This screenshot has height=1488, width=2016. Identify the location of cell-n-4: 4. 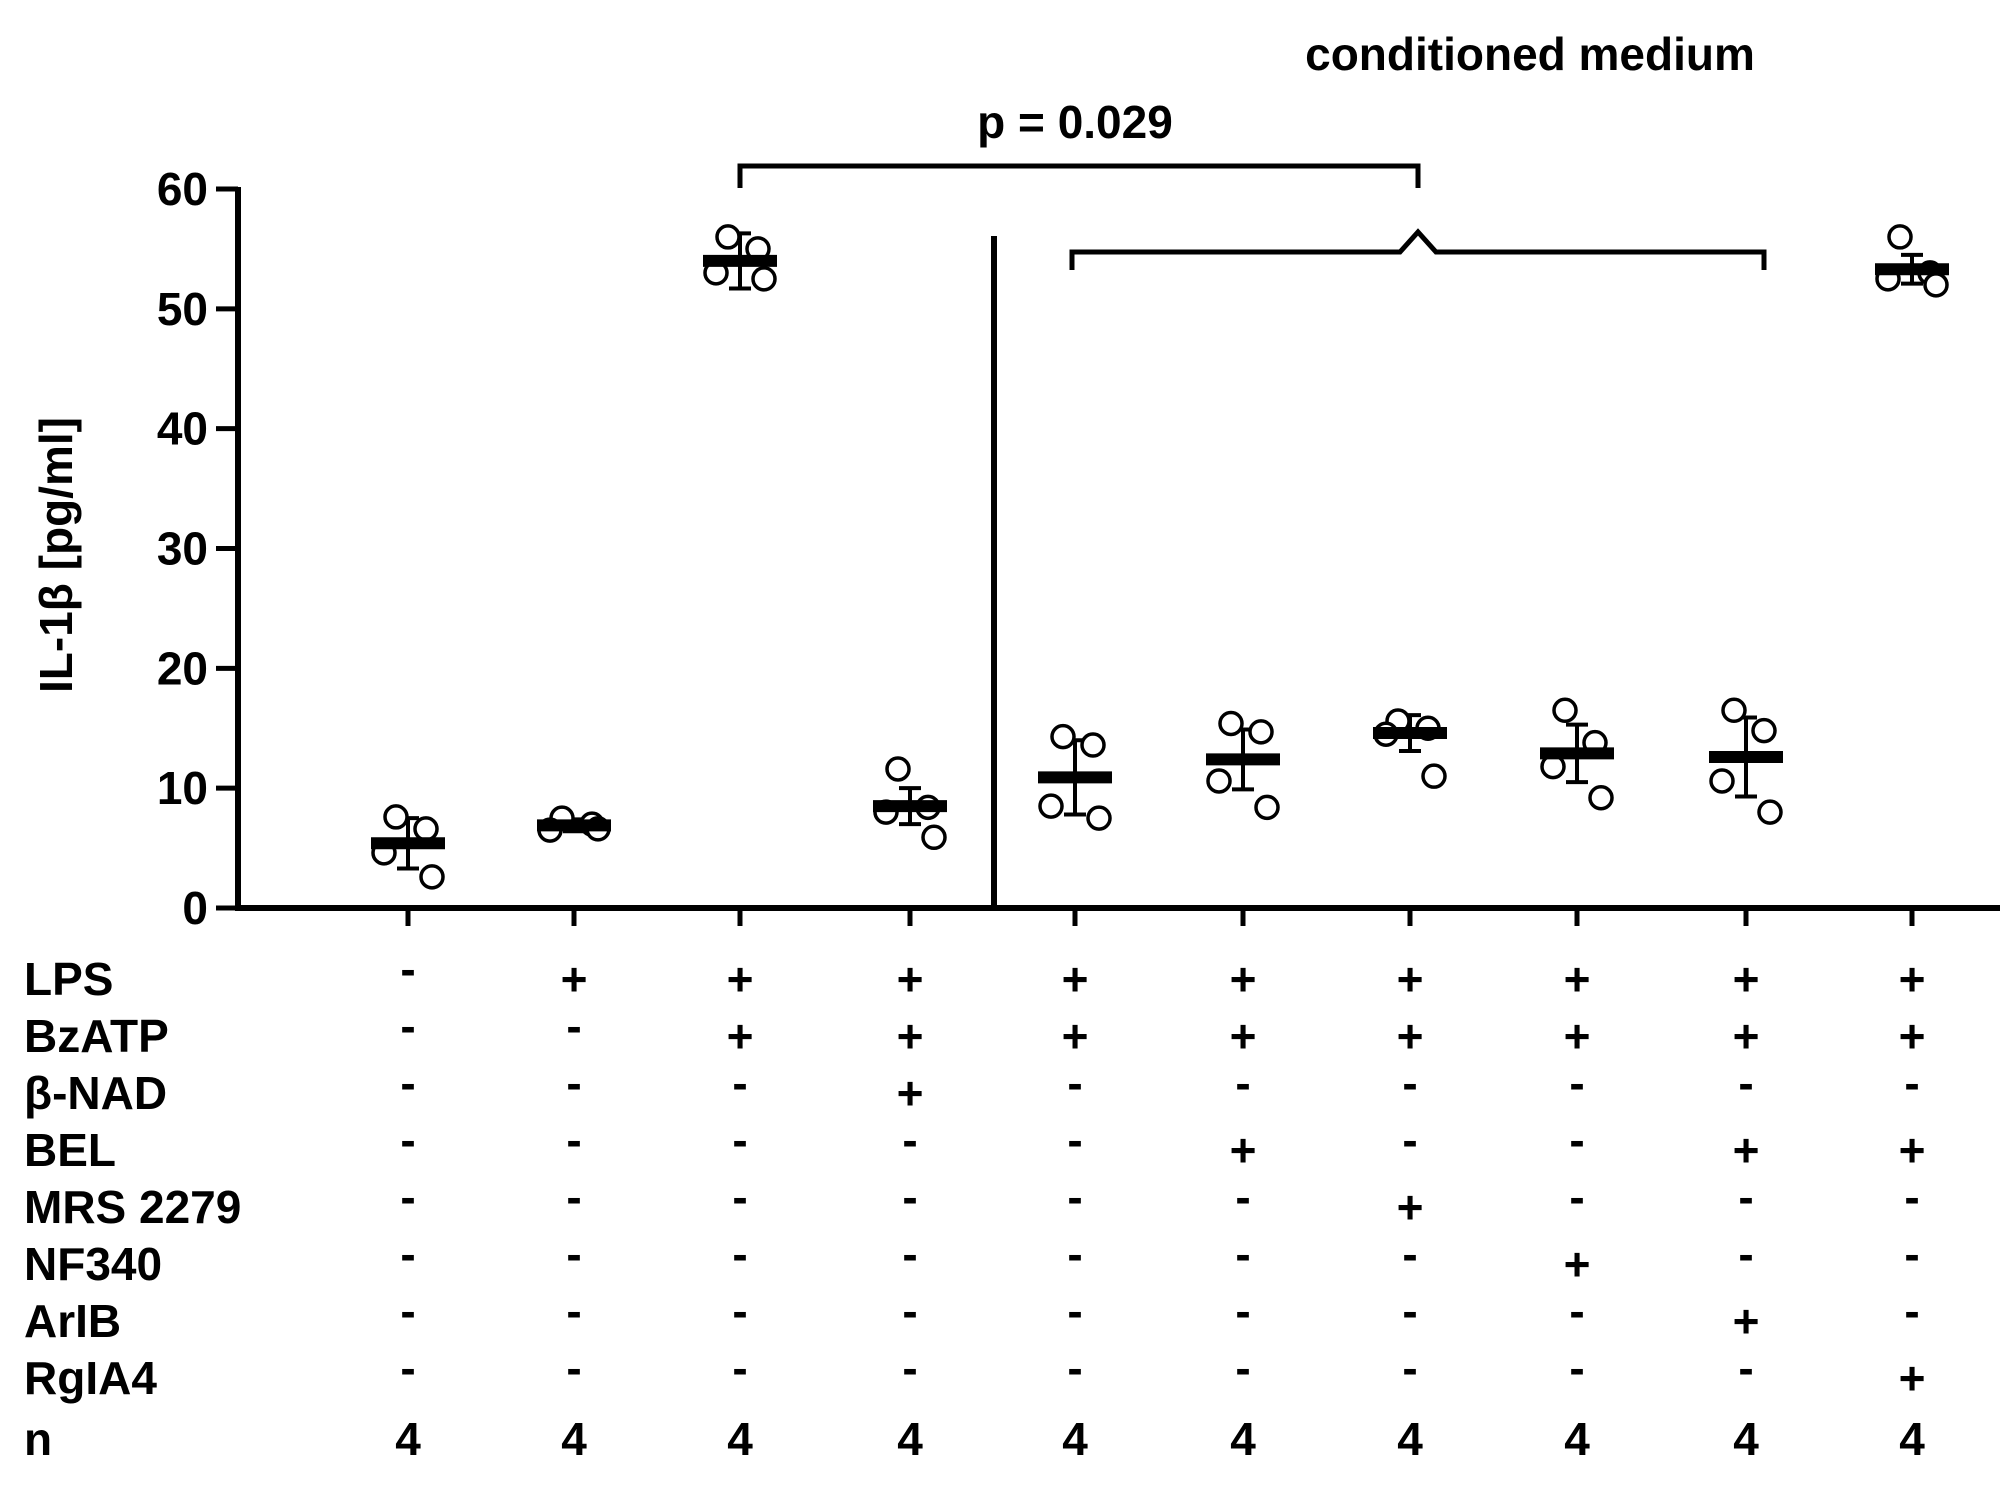
(910, 1439).